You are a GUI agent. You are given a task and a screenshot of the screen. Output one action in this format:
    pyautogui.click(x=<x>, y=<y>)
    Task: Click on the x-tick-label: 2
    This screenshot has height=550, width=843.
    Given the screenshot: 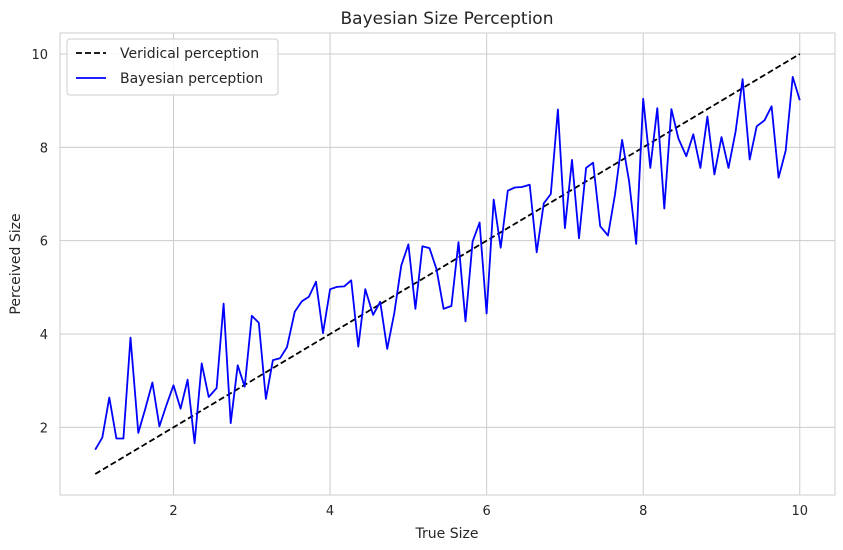 What is the action you would take?
    pyautogui.click(x=173, y=511)
    